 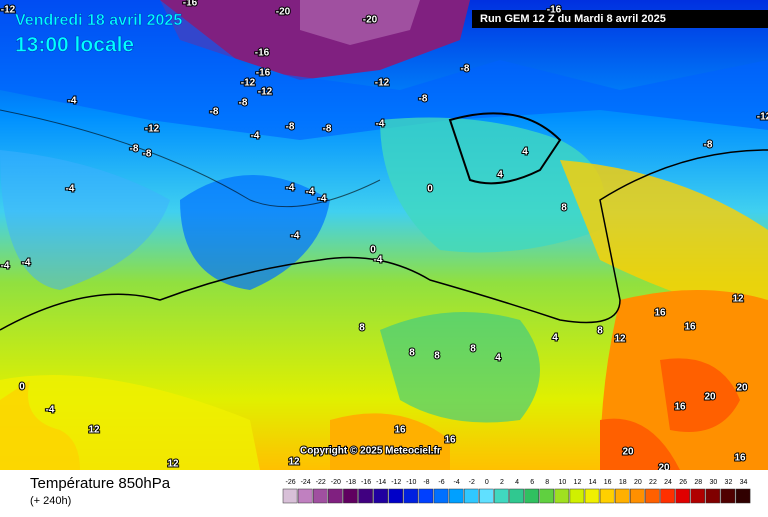 I want to click on legend-tick-label: 0, so click(x=487, y=482).